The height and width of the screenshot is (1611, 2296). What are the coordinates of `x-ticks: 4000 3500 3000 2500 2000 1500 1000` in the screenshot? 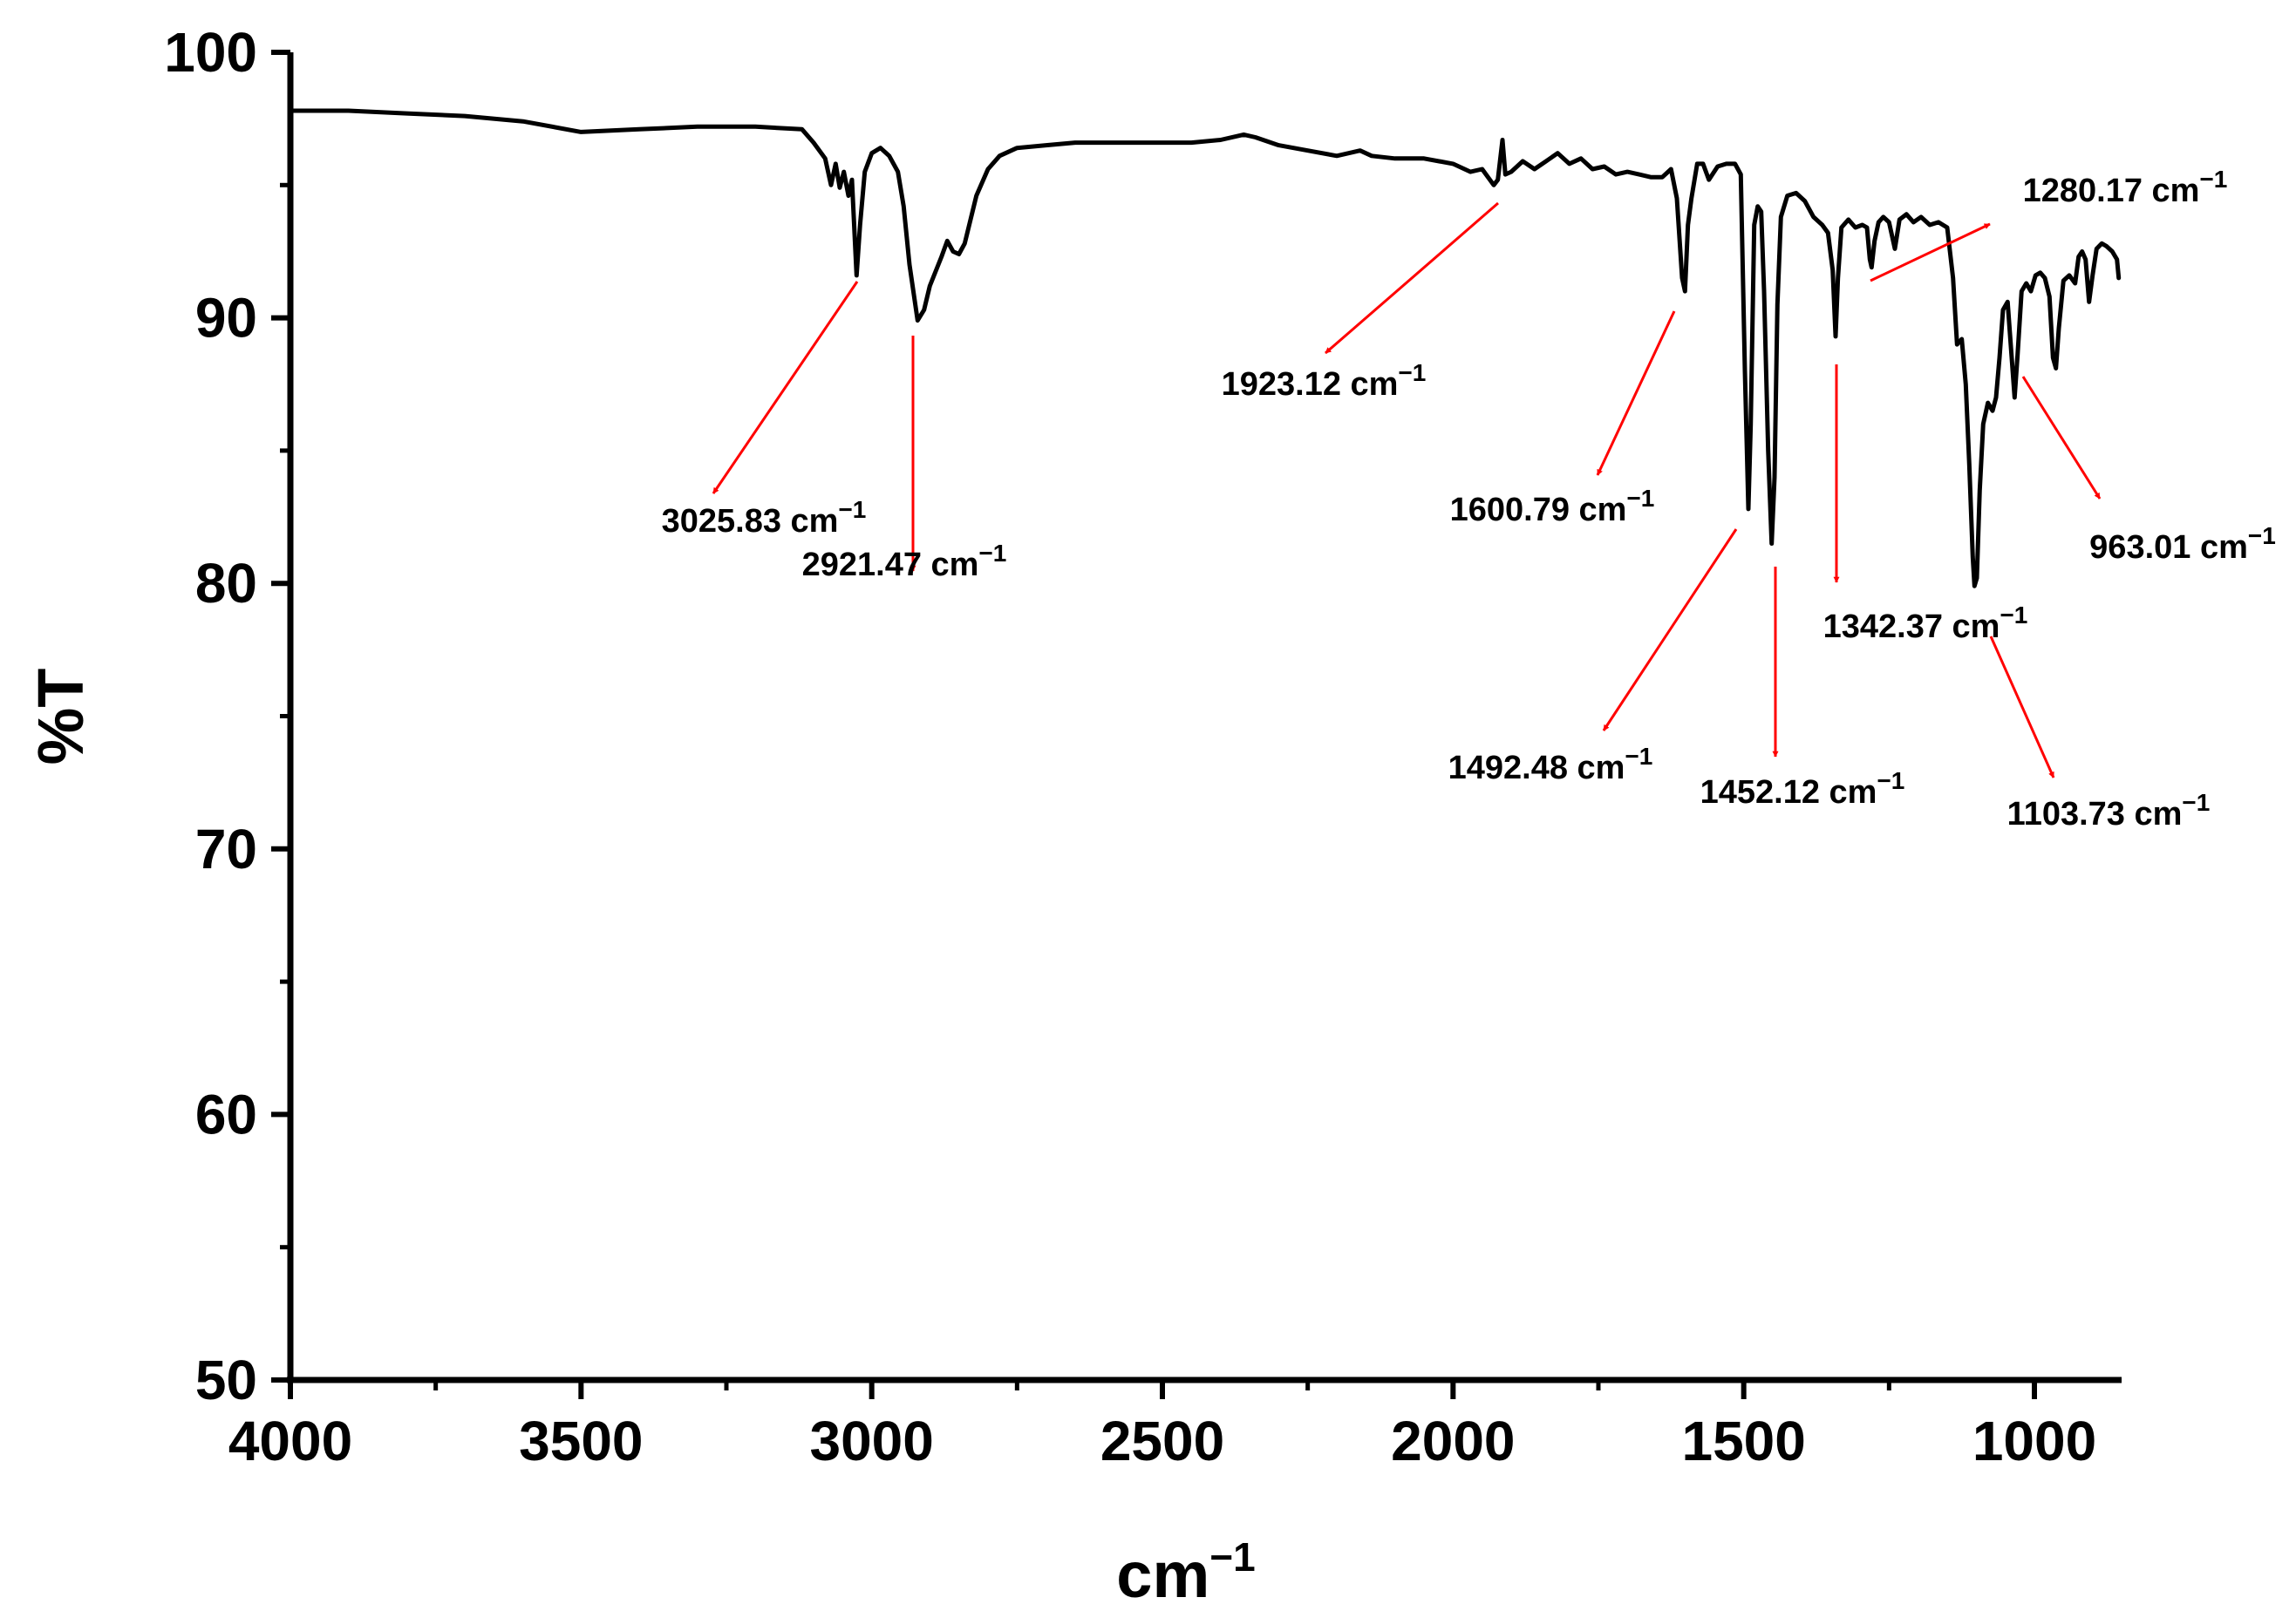 It's located at (1162, 1426).